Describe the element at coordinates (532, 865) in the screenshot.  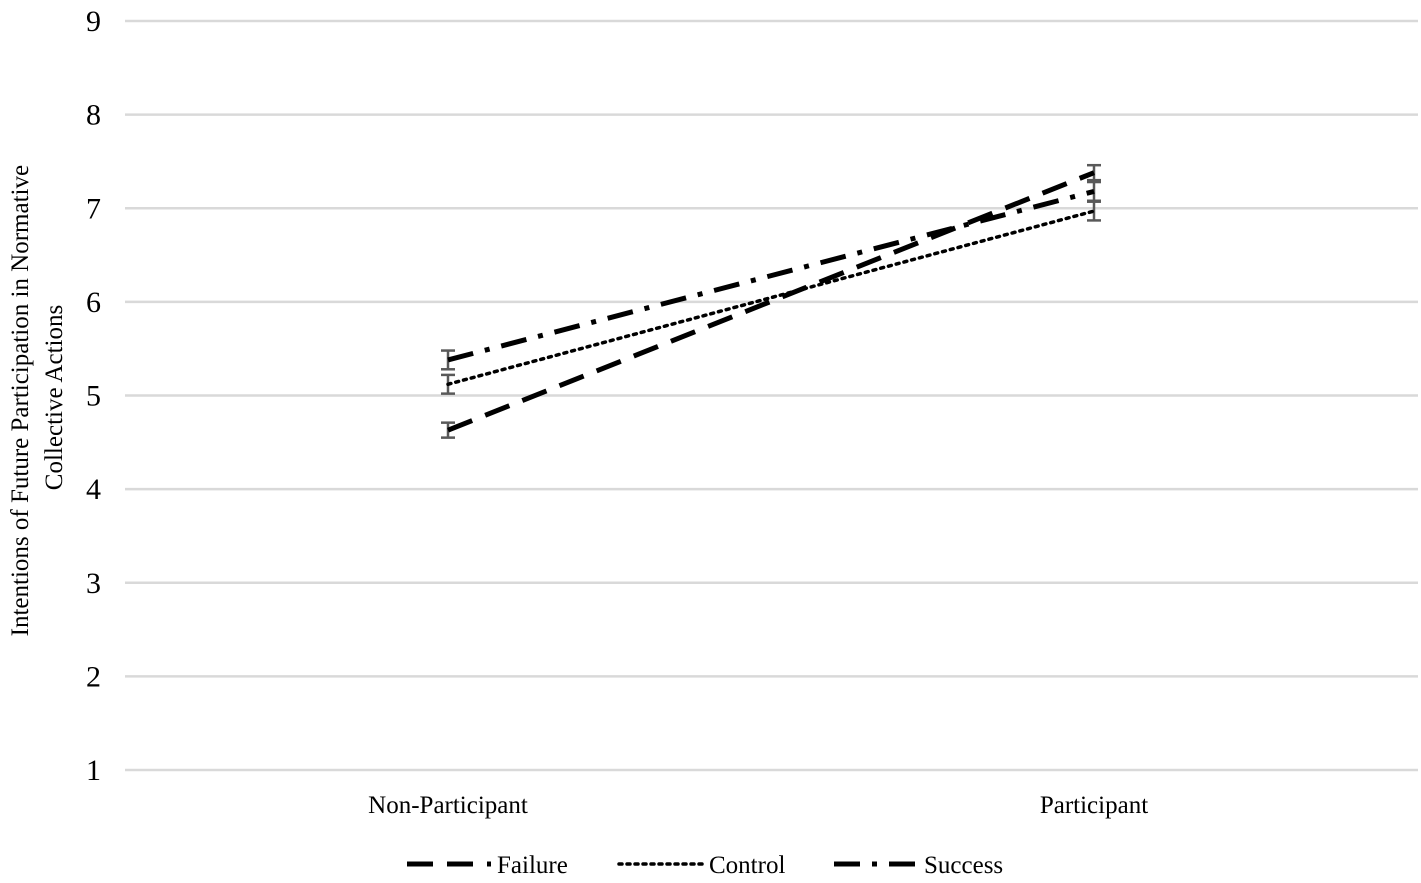
I see `legend-label-failure: Failure` at that location.